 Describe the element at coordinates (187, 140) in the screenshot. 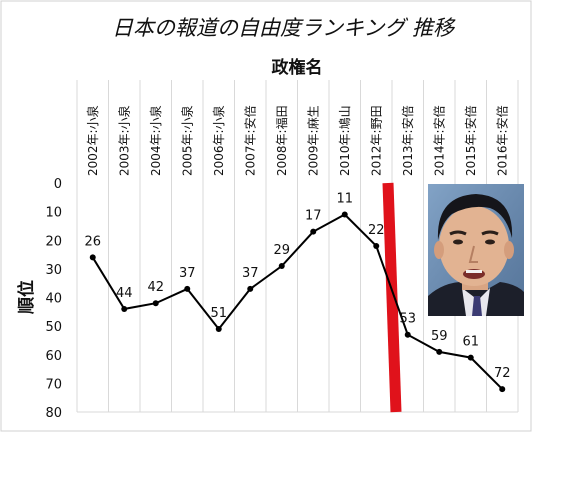

I see `x-category-label: 2005年:小泉` at that location.